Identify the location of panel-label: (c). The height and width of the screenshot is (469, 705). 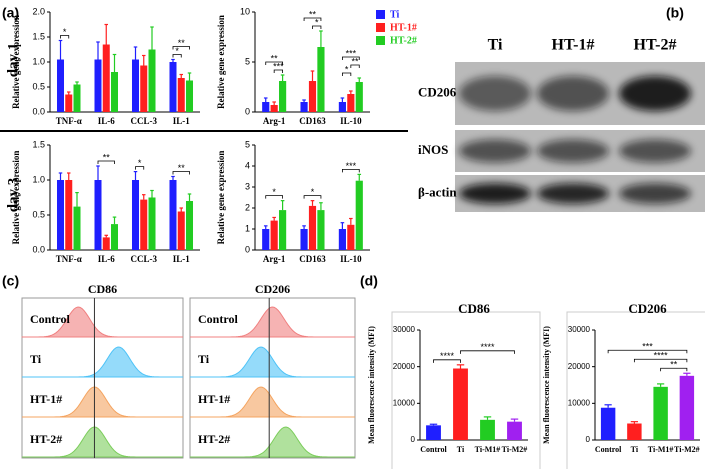
(10, 281).